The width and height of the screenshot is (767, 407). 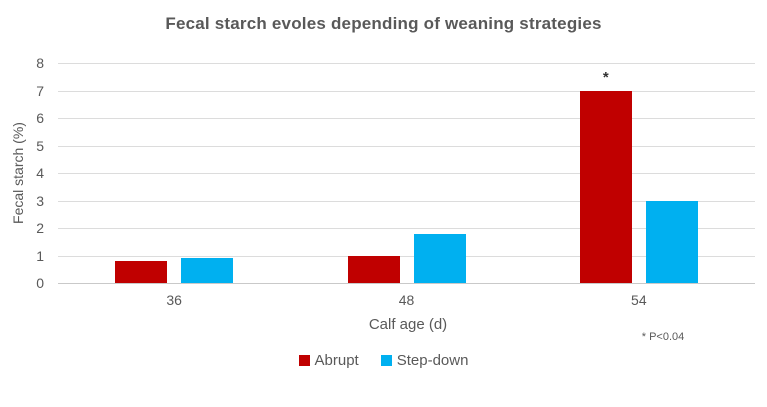 I want to click on x-axis-line, so click(x=406, y=283).